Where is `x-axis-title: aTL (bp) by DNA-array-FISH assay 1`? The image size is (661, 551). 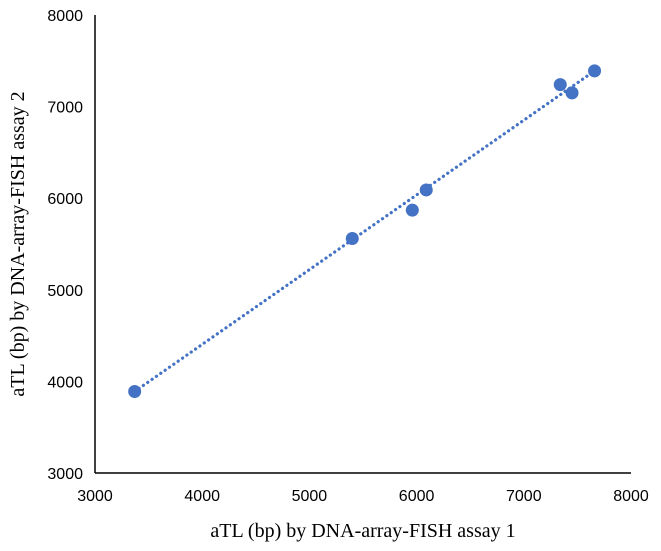 x-axis-title: aTL (bp) by DNA-array-FISH assay 1 is located at coordinates (362, 531).